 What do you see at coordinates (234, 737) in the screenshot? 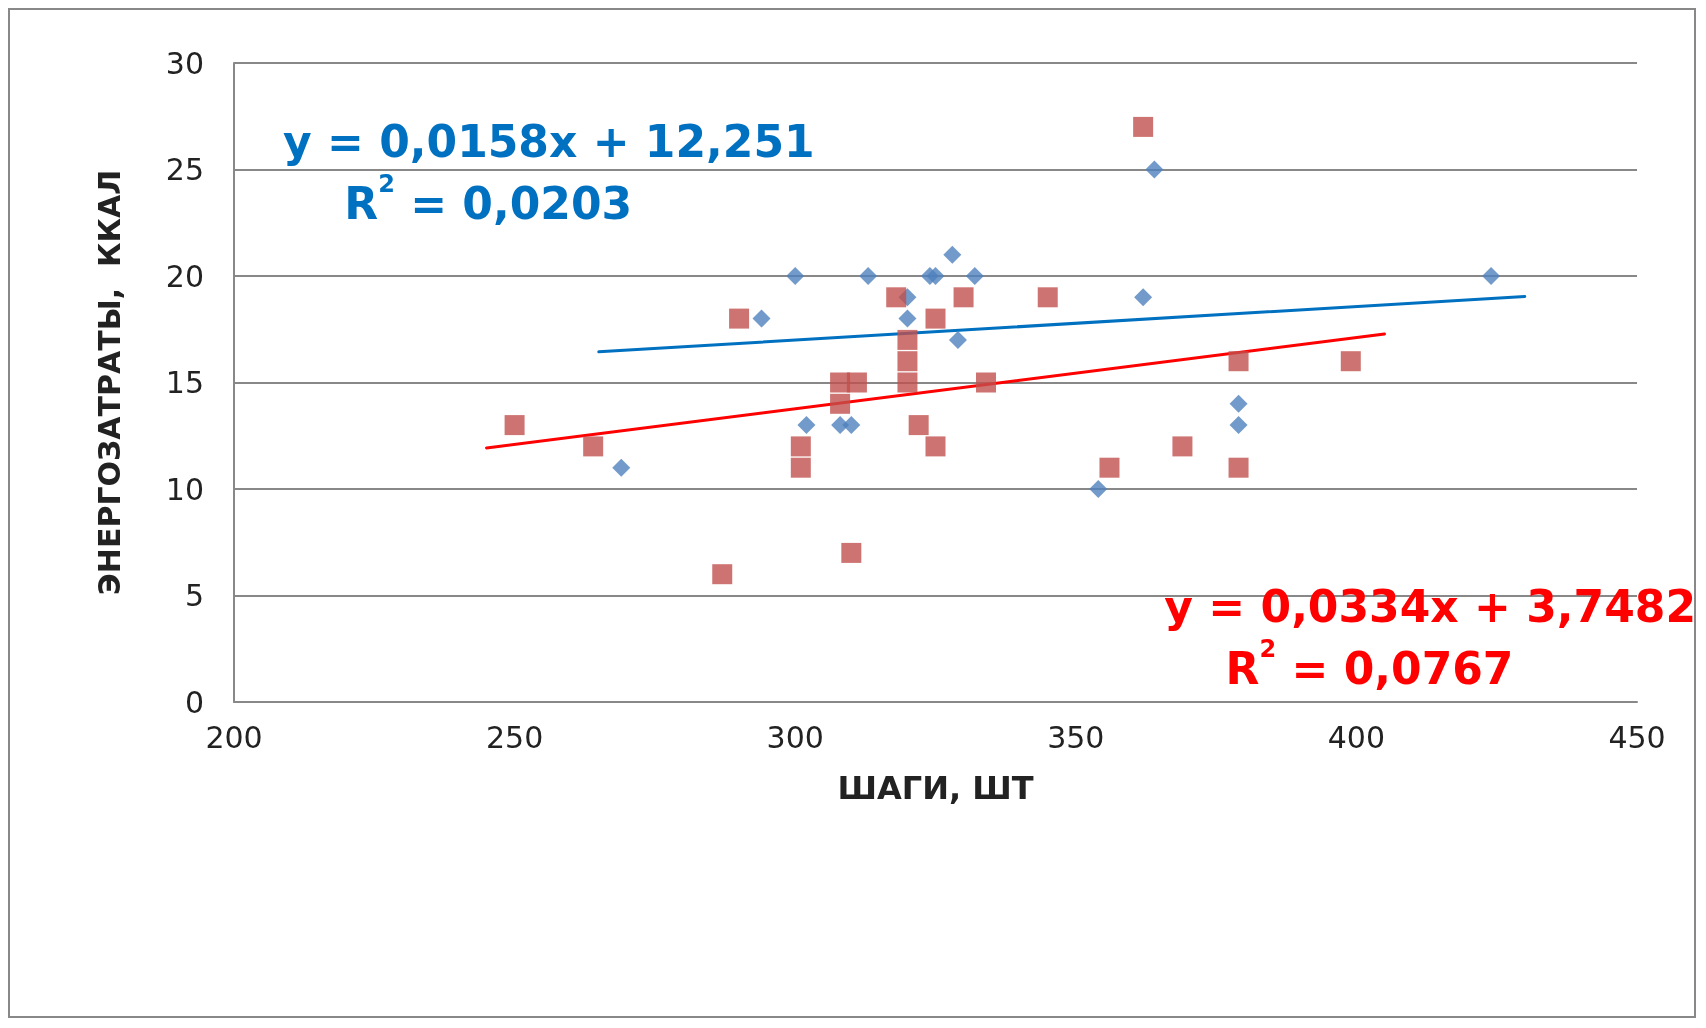
I see `x-tick-label: 200` at bounding box center [234, 737].